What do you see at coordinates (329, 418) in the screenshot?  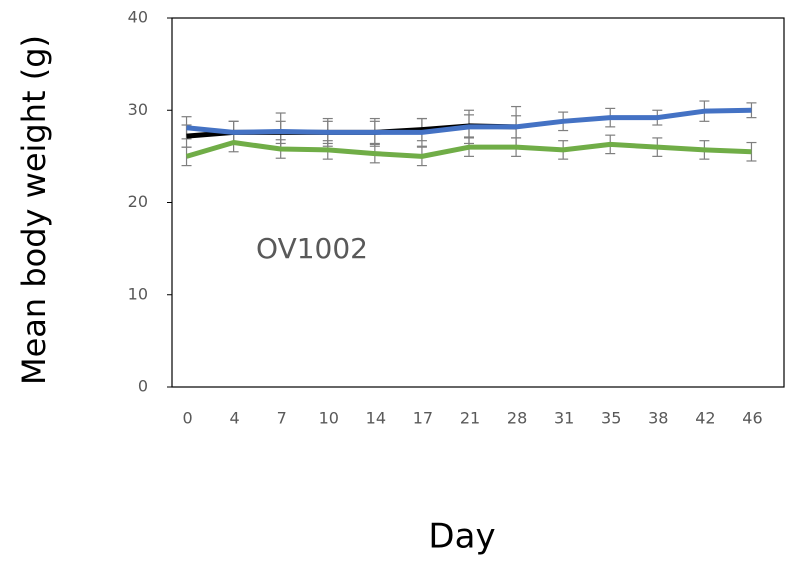 I see `x-tick-label: 10` at bounding box center [329, 418].